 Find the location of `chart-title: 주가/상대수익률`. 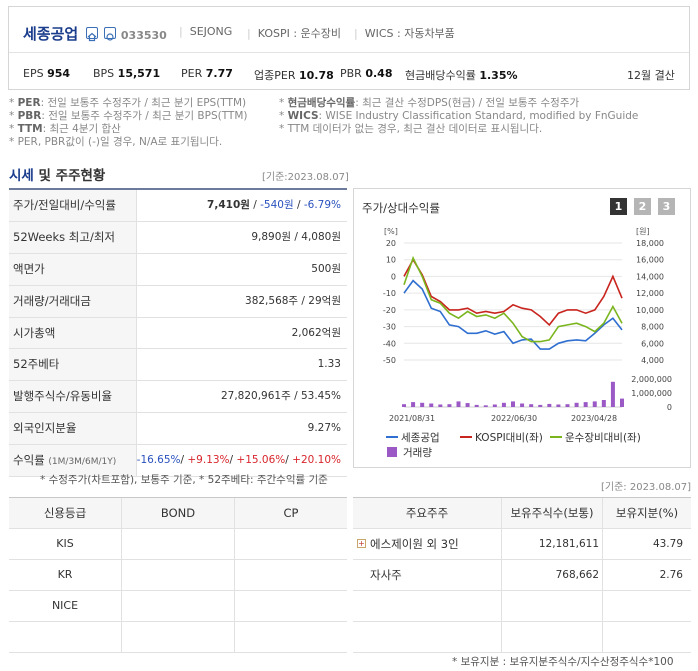

chart-title: 주가/상대수익률 is located at coordinates (401, 208).